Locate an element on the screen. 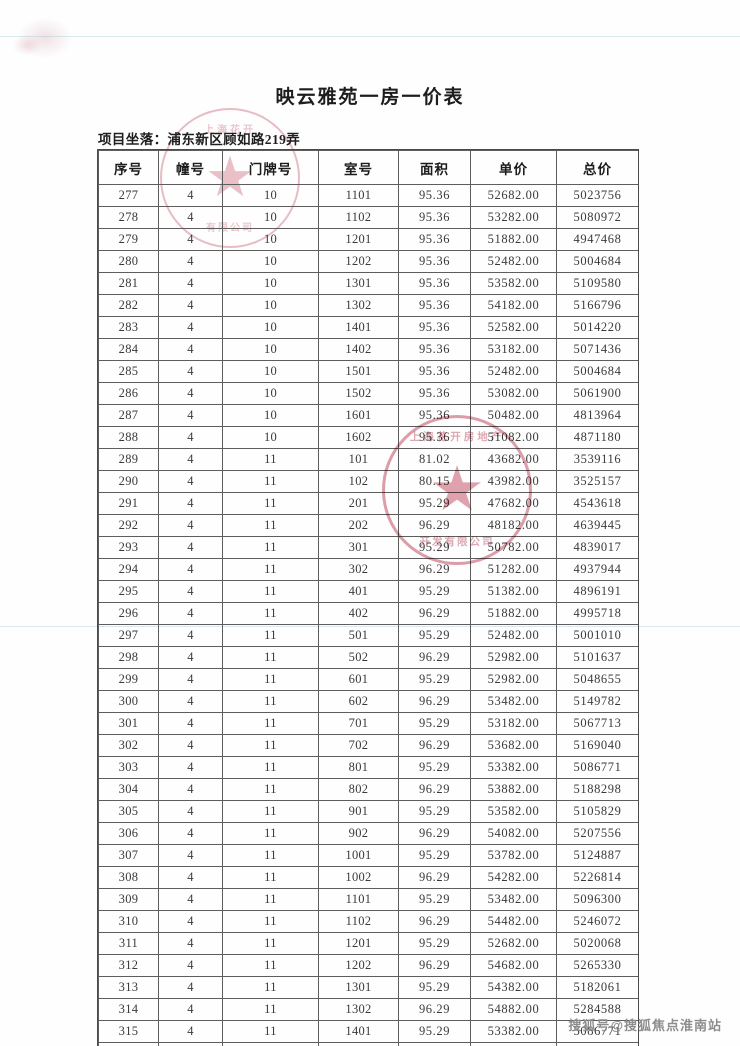 The image size is (740, 1046). cell-室号: 101 is located at coordinates (358, 459).